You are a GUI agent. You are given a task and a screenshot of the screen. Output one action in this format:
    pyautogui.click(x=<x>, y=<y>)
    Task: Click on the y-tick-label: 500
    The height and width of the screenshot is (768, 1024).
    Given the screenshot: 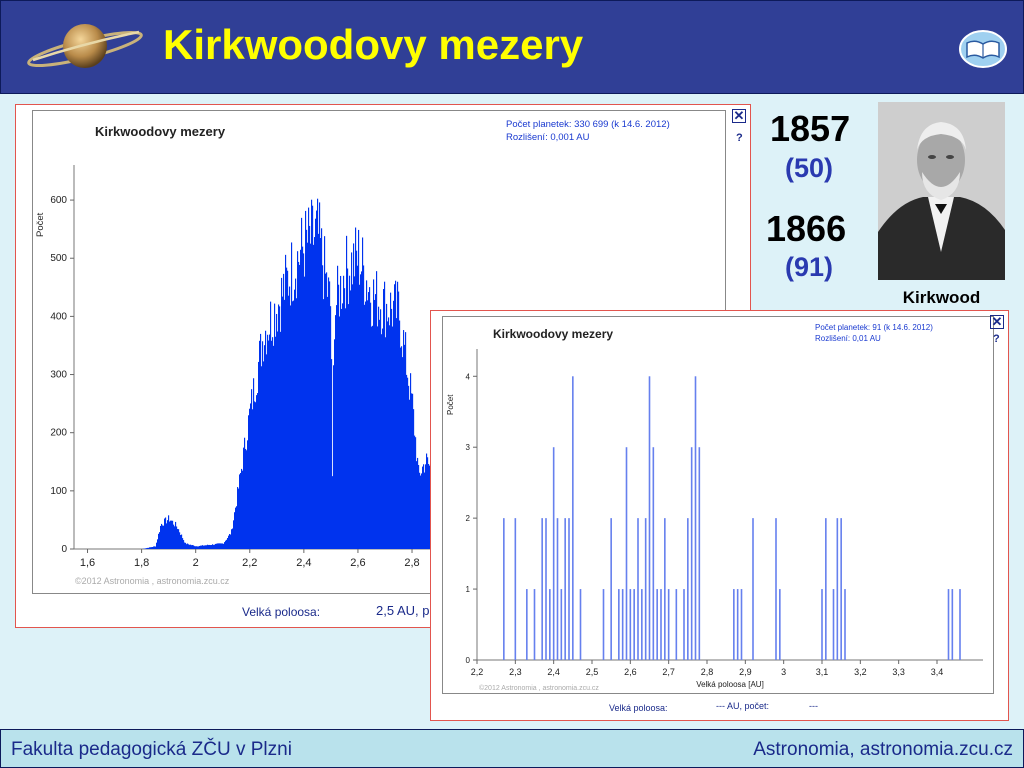 What is the action you would take?
    pyautogui.click(x=58, y=258)
    